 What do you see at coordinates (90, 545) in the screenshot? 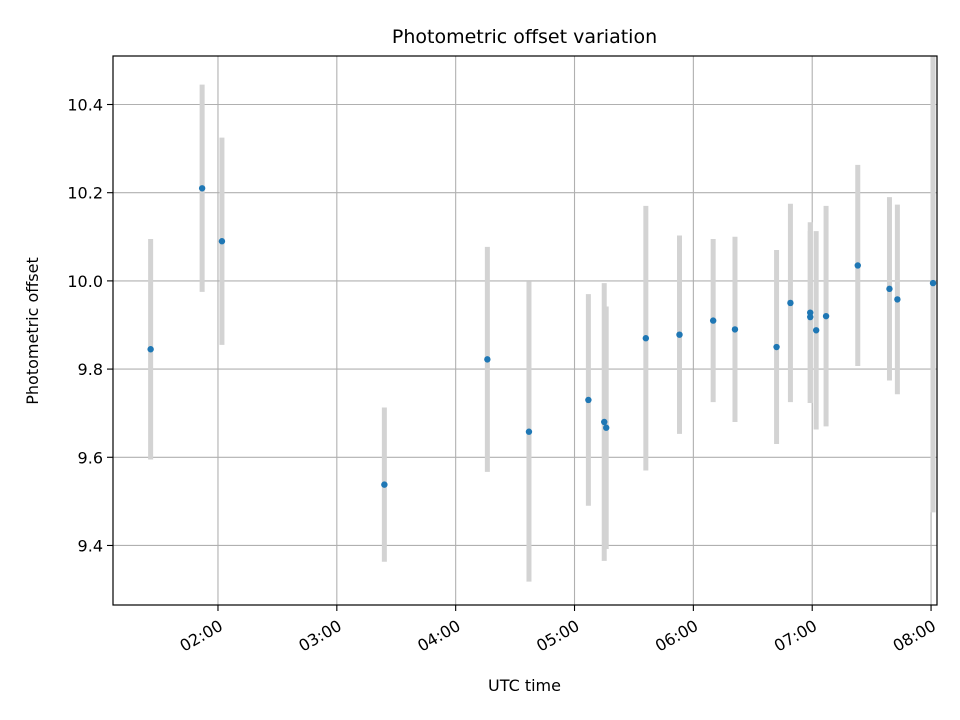
I see `y-tick-label: 9.4` at bounding box center [90, 545].